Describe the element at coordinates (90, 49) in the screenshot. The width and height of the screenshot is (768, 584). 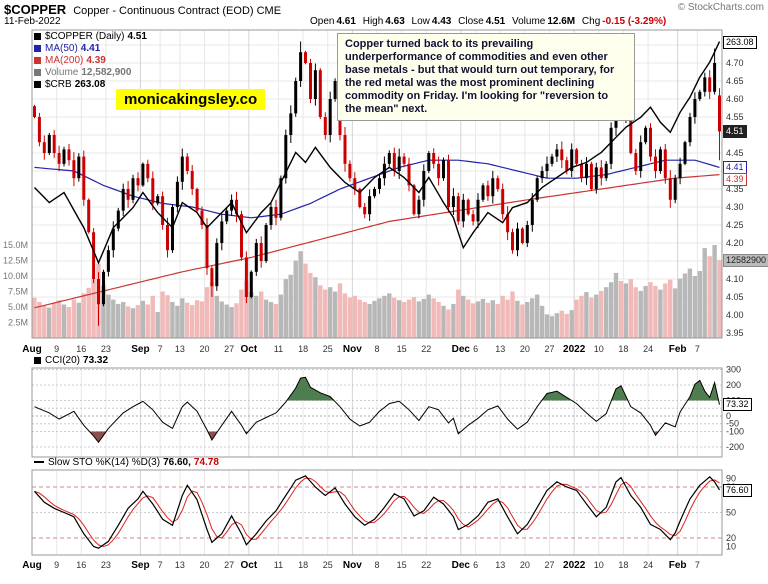
I see `legend-ma50: MA(50) 4.41` at that location.